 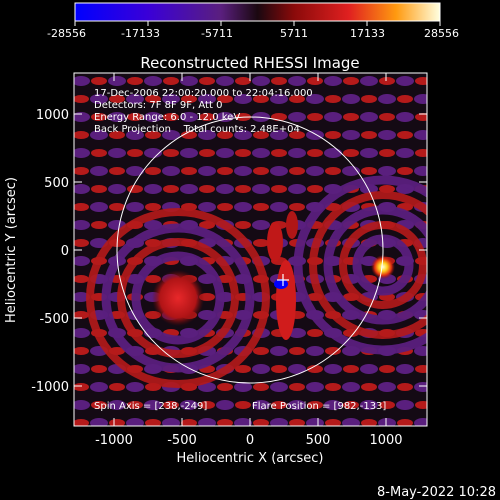 What do you see at coordinates (441, 33) in the screenshot?
I see `colorbar-tick: 28556` at bounding box center [441, 33].